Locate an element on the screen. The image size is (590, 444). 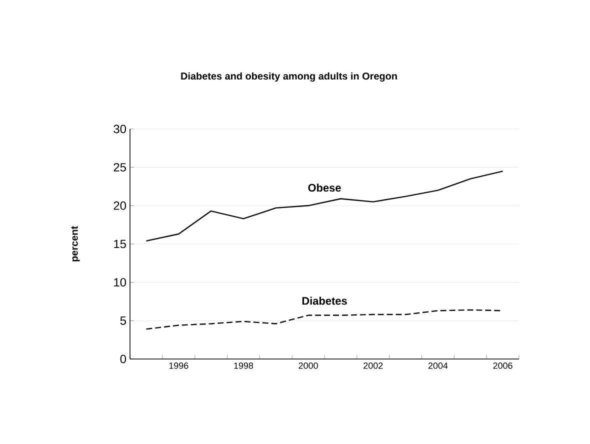
x-tick-label: 2000 is located at coordinates (308, 365).